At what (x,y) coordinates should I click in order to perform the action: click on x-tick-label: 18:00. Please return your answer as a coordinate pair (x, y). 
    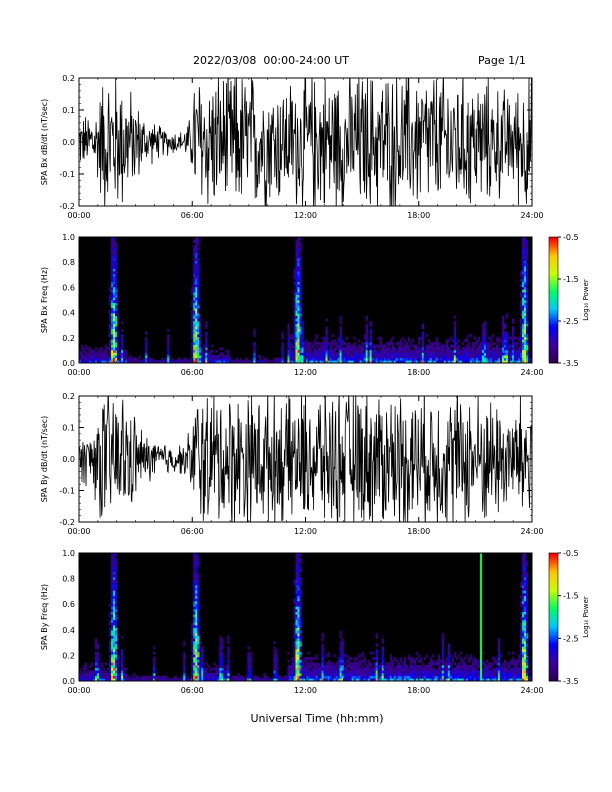
    Looking at the image, I should click on (418, 372).